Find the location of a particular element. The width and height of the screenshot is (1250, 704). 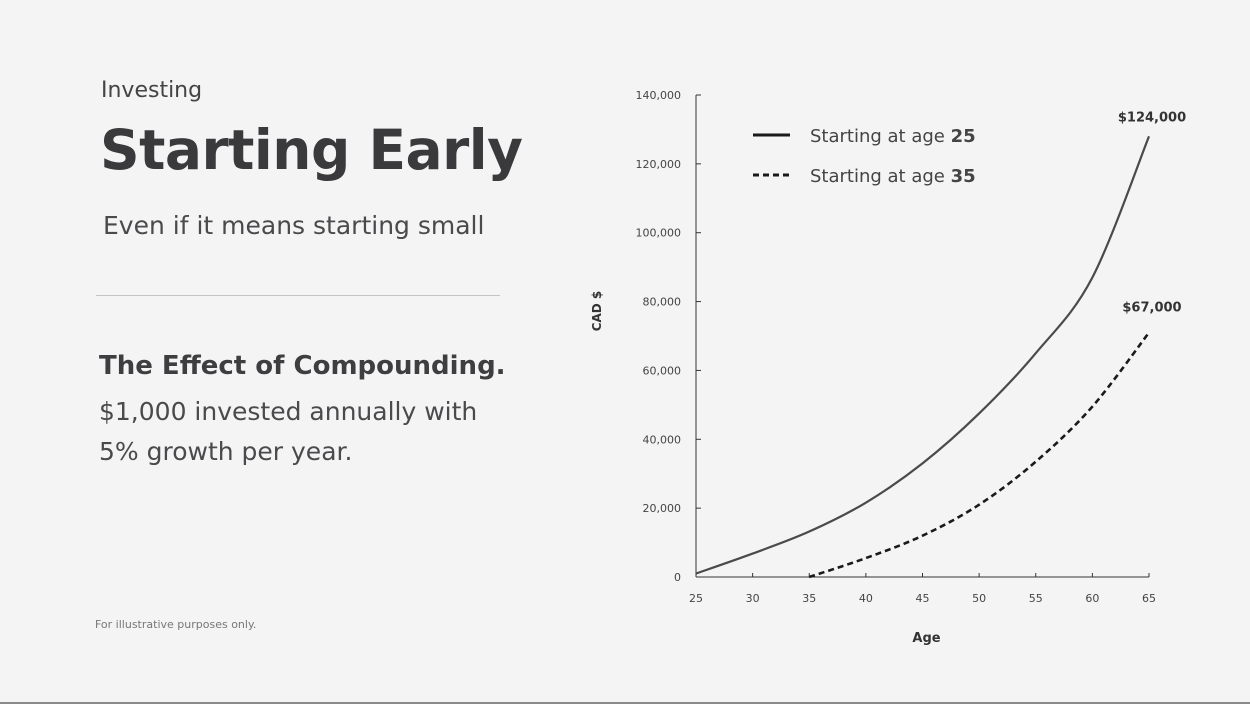

divider is located at coordinates (298, 295).